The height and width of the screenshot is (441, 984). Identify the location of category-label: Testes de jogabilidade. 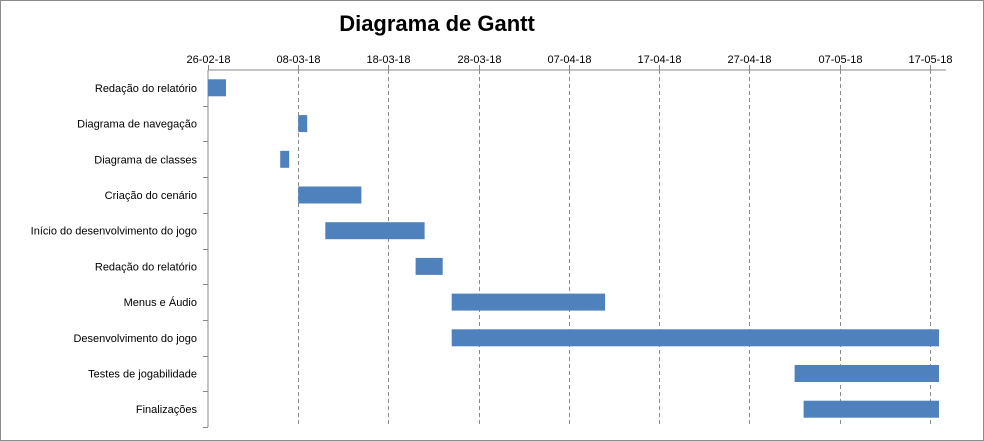
(142, 374).